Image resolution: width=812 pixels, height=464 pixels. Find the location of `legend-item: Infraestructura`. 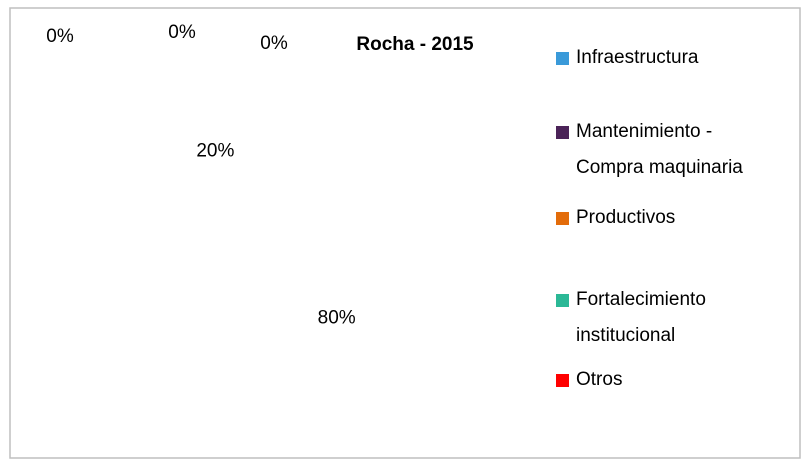

legend-item: Infraestructura is located at coordinates (666, 58).